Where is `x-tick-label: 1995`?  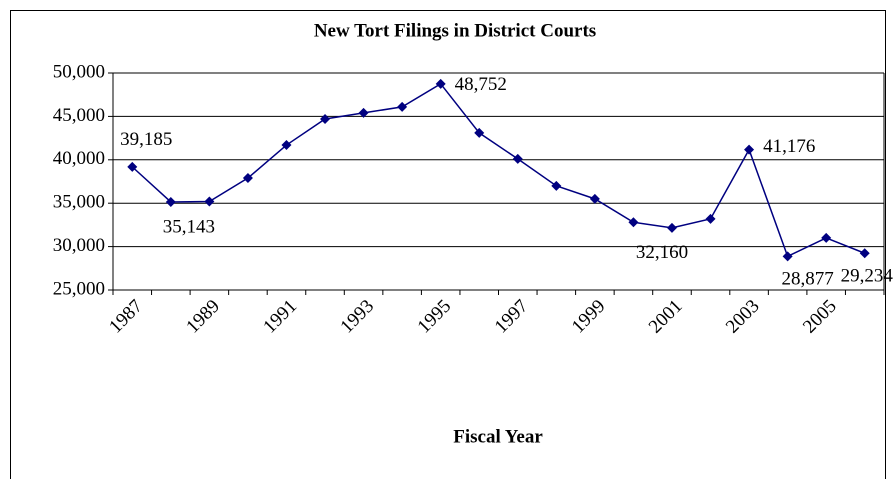
x-tick-label: 1995 is located at coordinates (435, 317).